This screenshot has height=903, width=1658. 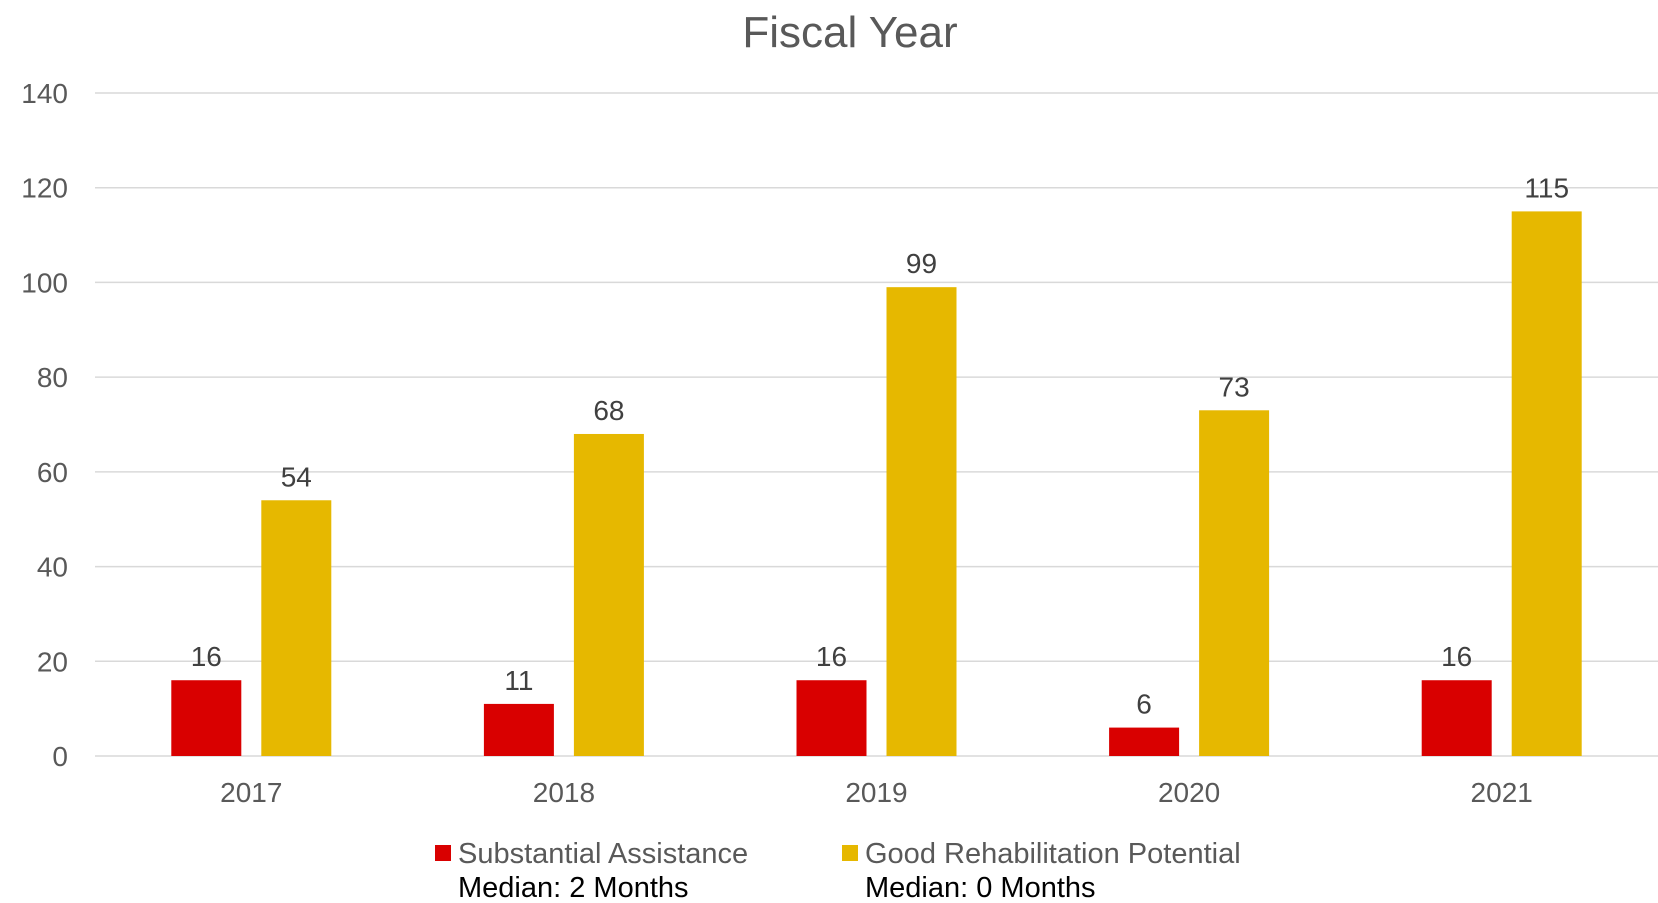 What do you see at coordinates (850, 853) in the screenshot?
I see `legend-swatch-good-rehabilitation-potential` at bounding box center [850, 853].